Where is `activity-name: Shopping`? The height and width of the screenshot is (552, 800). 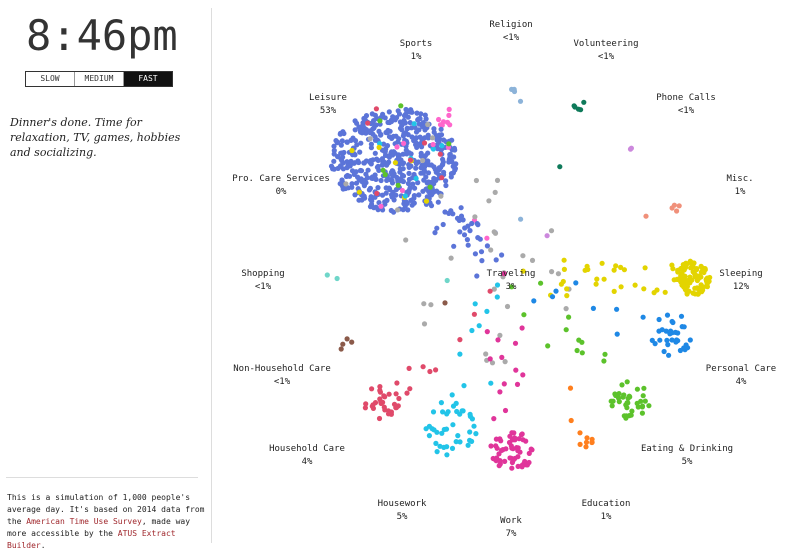 activity-name: Shopping is located at coordinates (263, 274).